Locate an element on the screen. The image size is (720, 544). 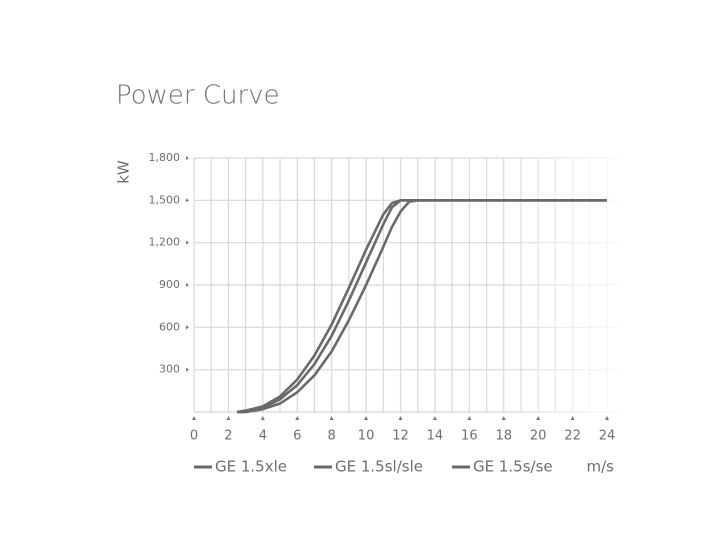
fade-overlay is located at coordinates (562, 282).